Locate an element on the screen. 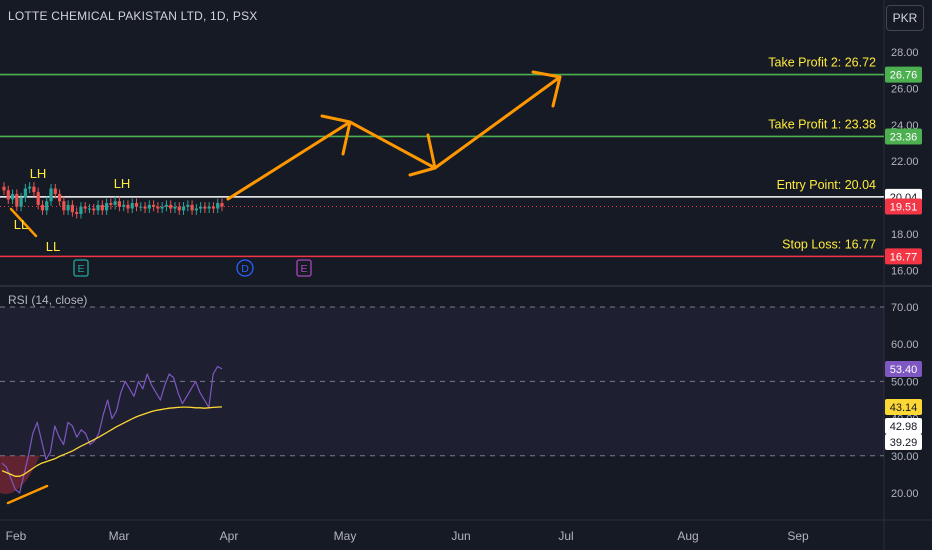  rsi-ma-line is located at coordinates (112, 441).